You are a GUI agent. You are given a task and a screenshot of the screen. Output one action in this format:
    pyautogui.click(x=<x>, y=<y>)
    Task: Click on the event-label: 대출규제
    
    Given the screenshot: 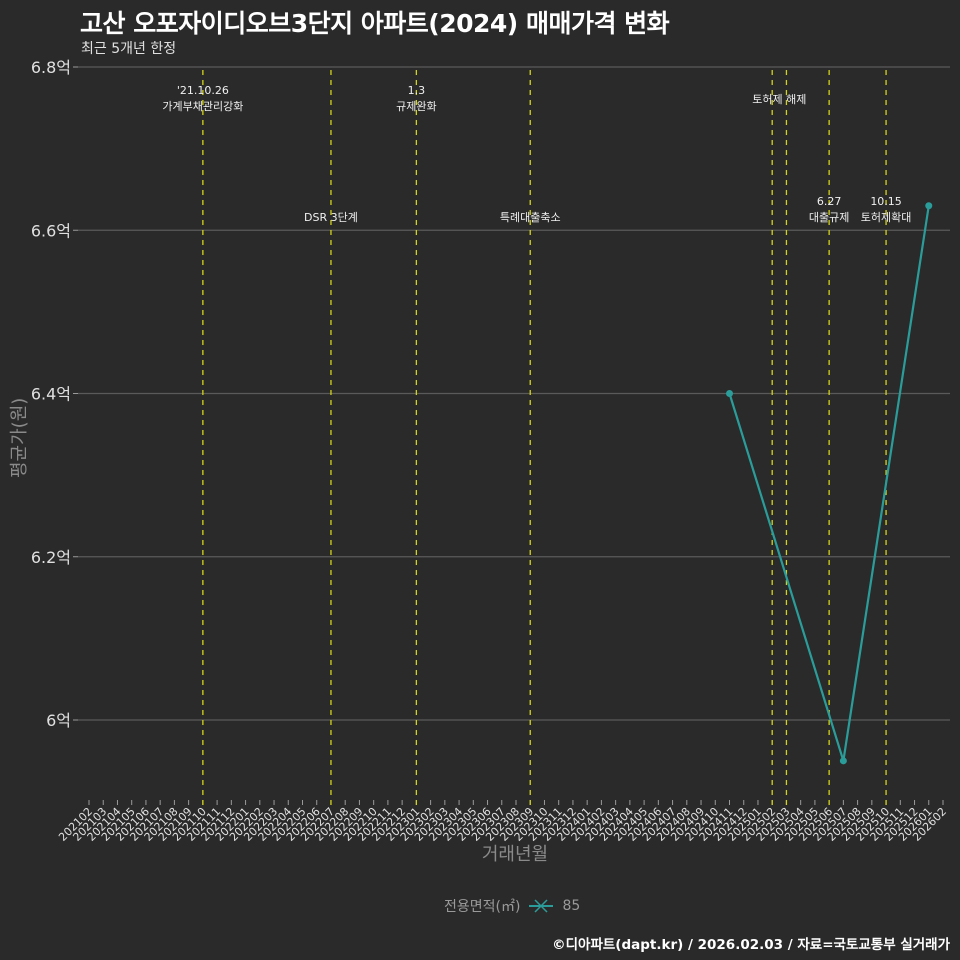 What is the action you would take?
    pyautogui.click(x=829, y=217)
    